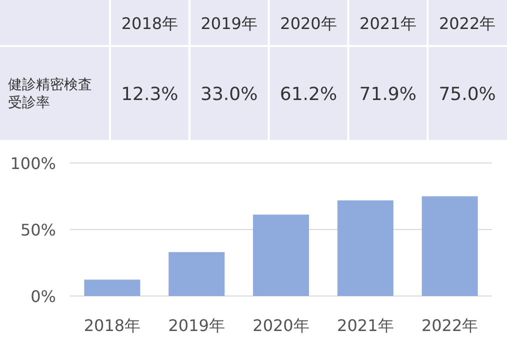 The image size is (507, 349). Describe the element at coordinates (281, 325) in the screenshot. I see `x-tick-label: 2020年` at that location.